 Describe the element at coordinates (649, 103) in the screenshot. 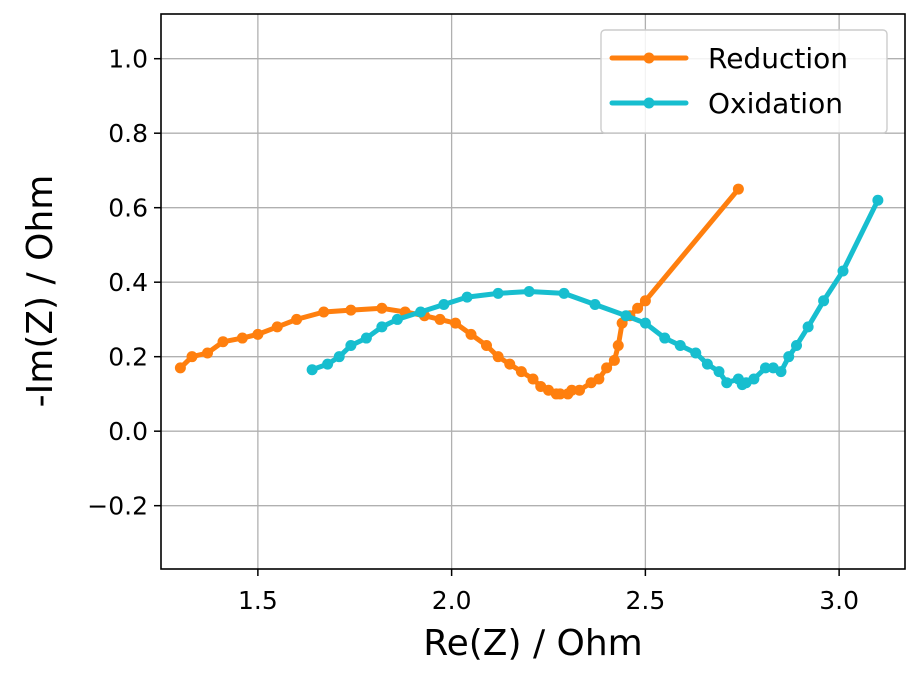

I see `legend-marker-oxidation` at that location.